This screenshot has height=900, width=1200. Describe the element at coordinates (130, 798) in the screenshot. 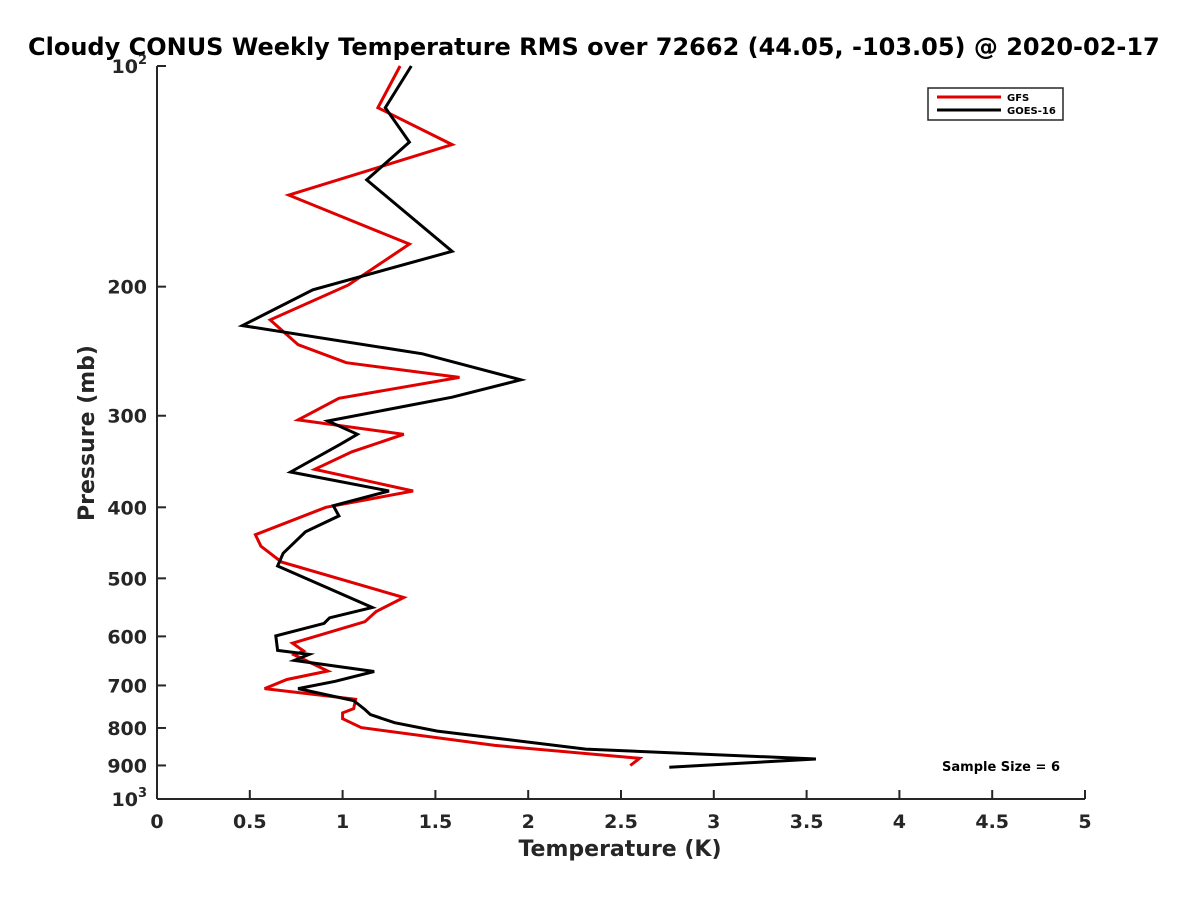

I see `y-tick-label: 10³` at that location.